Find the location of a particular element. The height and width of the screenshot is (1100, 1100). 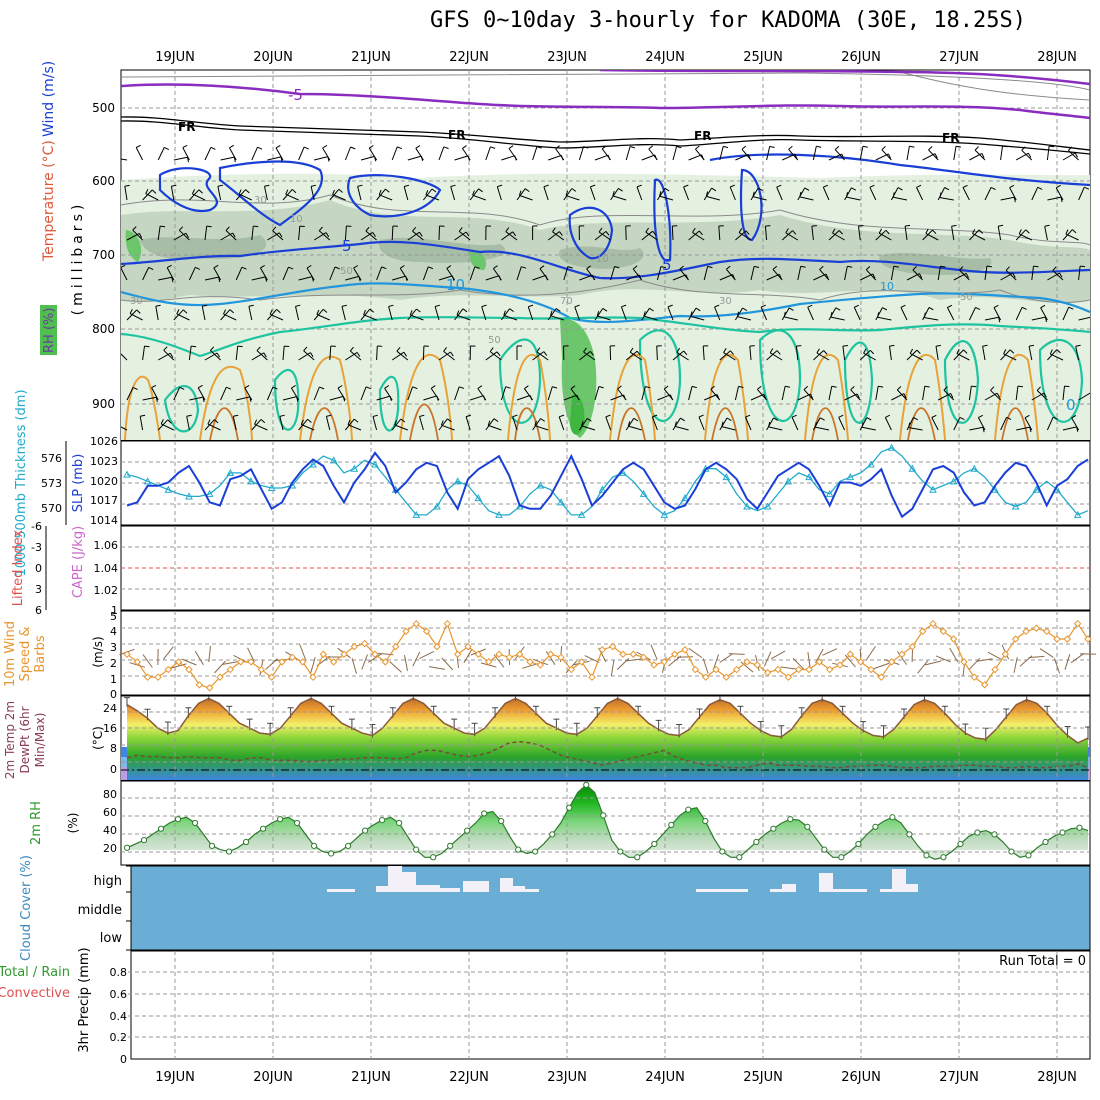

date-label-top: 24JUN is located at coordinates (665, 57).